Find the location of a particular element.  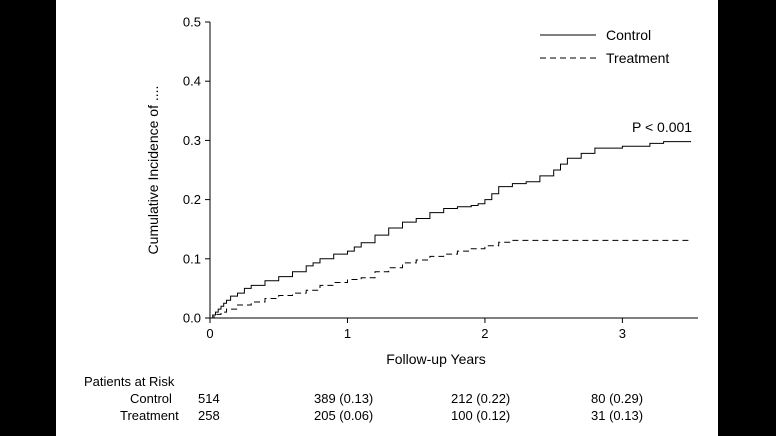

y-tick-label: 0.2 is located at coordinates (192, 199).